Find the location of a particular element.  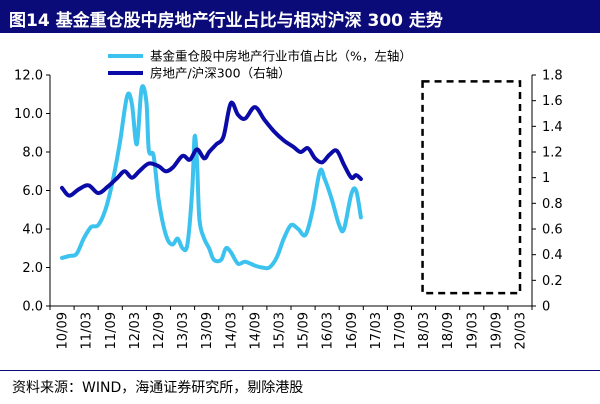

highlight-box is located at coordinates (471, 187).